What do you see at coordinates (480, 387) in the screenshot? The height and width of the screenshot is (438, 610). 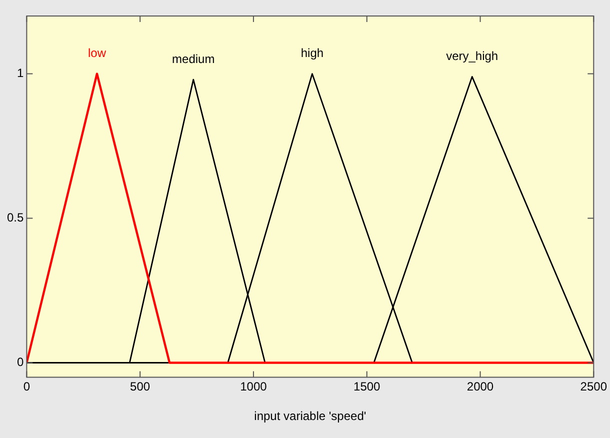 I see `x-tick-label: 2000` at bounding box center [480, 387].